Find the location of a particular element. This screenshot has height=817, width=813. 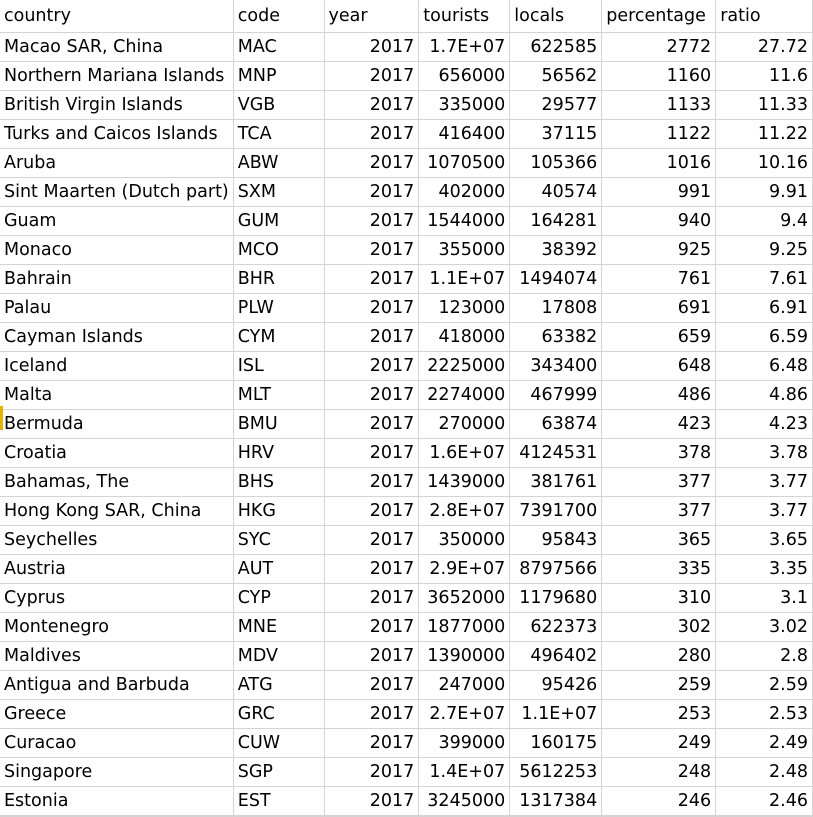

cell-tourists: 1390000 is located at coordinates (464, 656).